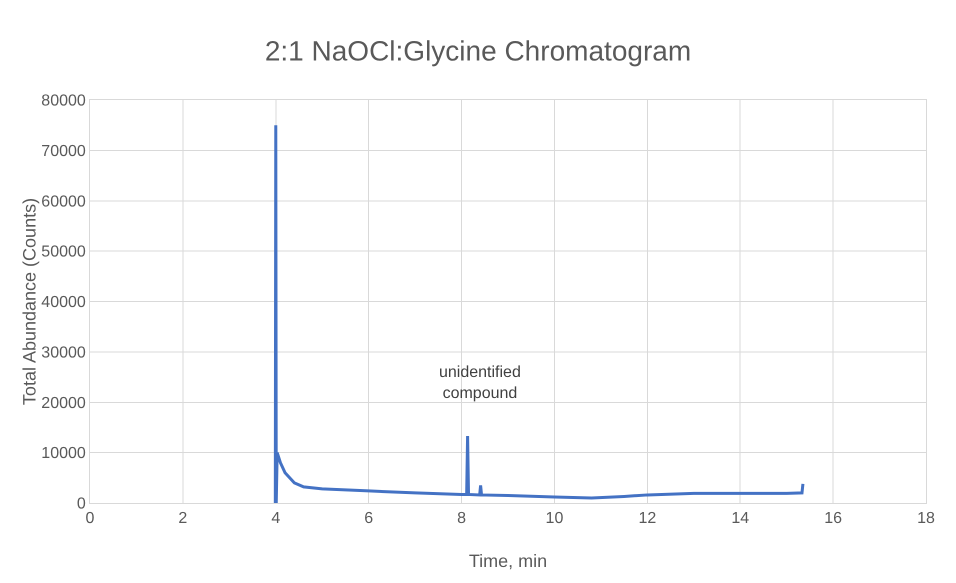 This screenshot has height=583, width=956. I want to click on y-tick-label: 70000, so click(63, 151).